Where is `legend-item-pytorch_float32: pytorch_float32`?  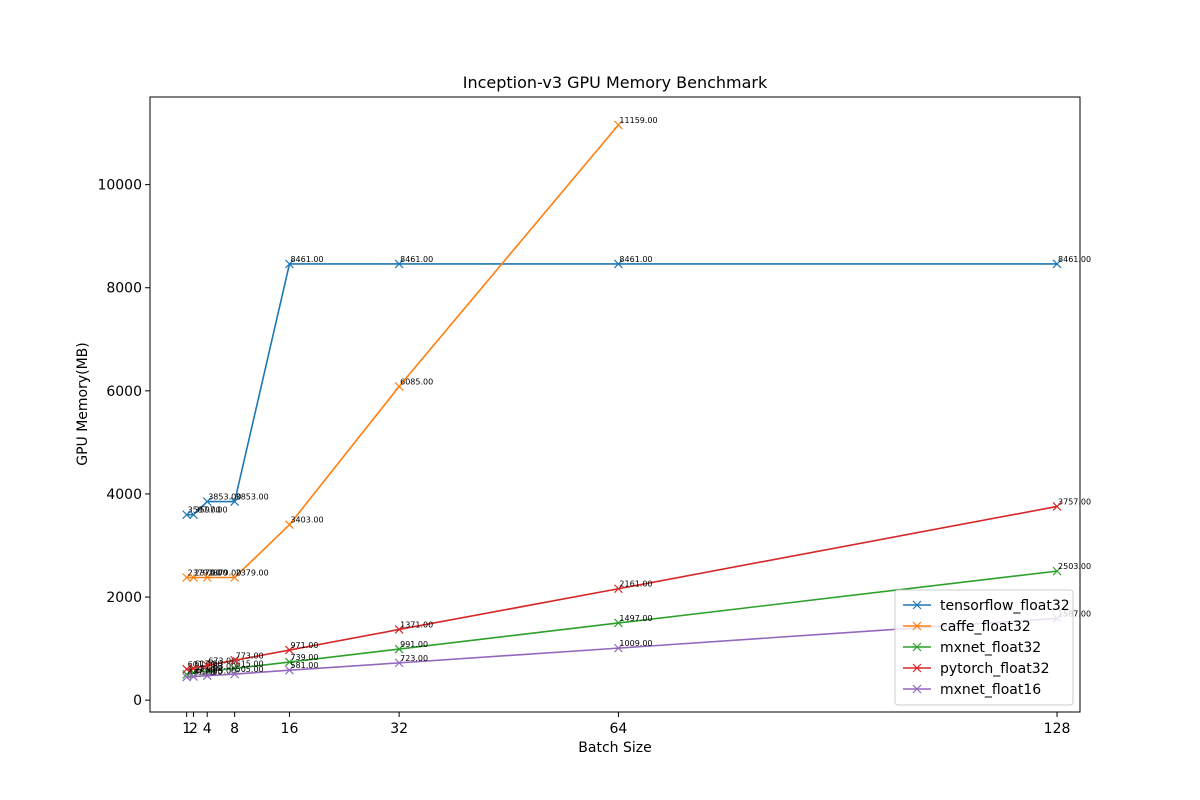
legend-item-pytorch_float32: pytorch_float32 is located at coordinates (976, 669).